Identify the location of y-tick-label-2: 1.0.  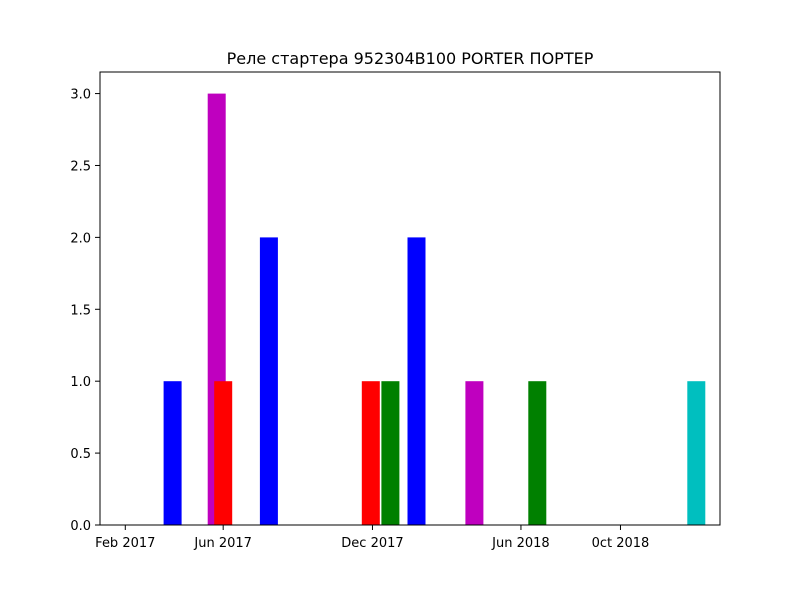
(80, 382).